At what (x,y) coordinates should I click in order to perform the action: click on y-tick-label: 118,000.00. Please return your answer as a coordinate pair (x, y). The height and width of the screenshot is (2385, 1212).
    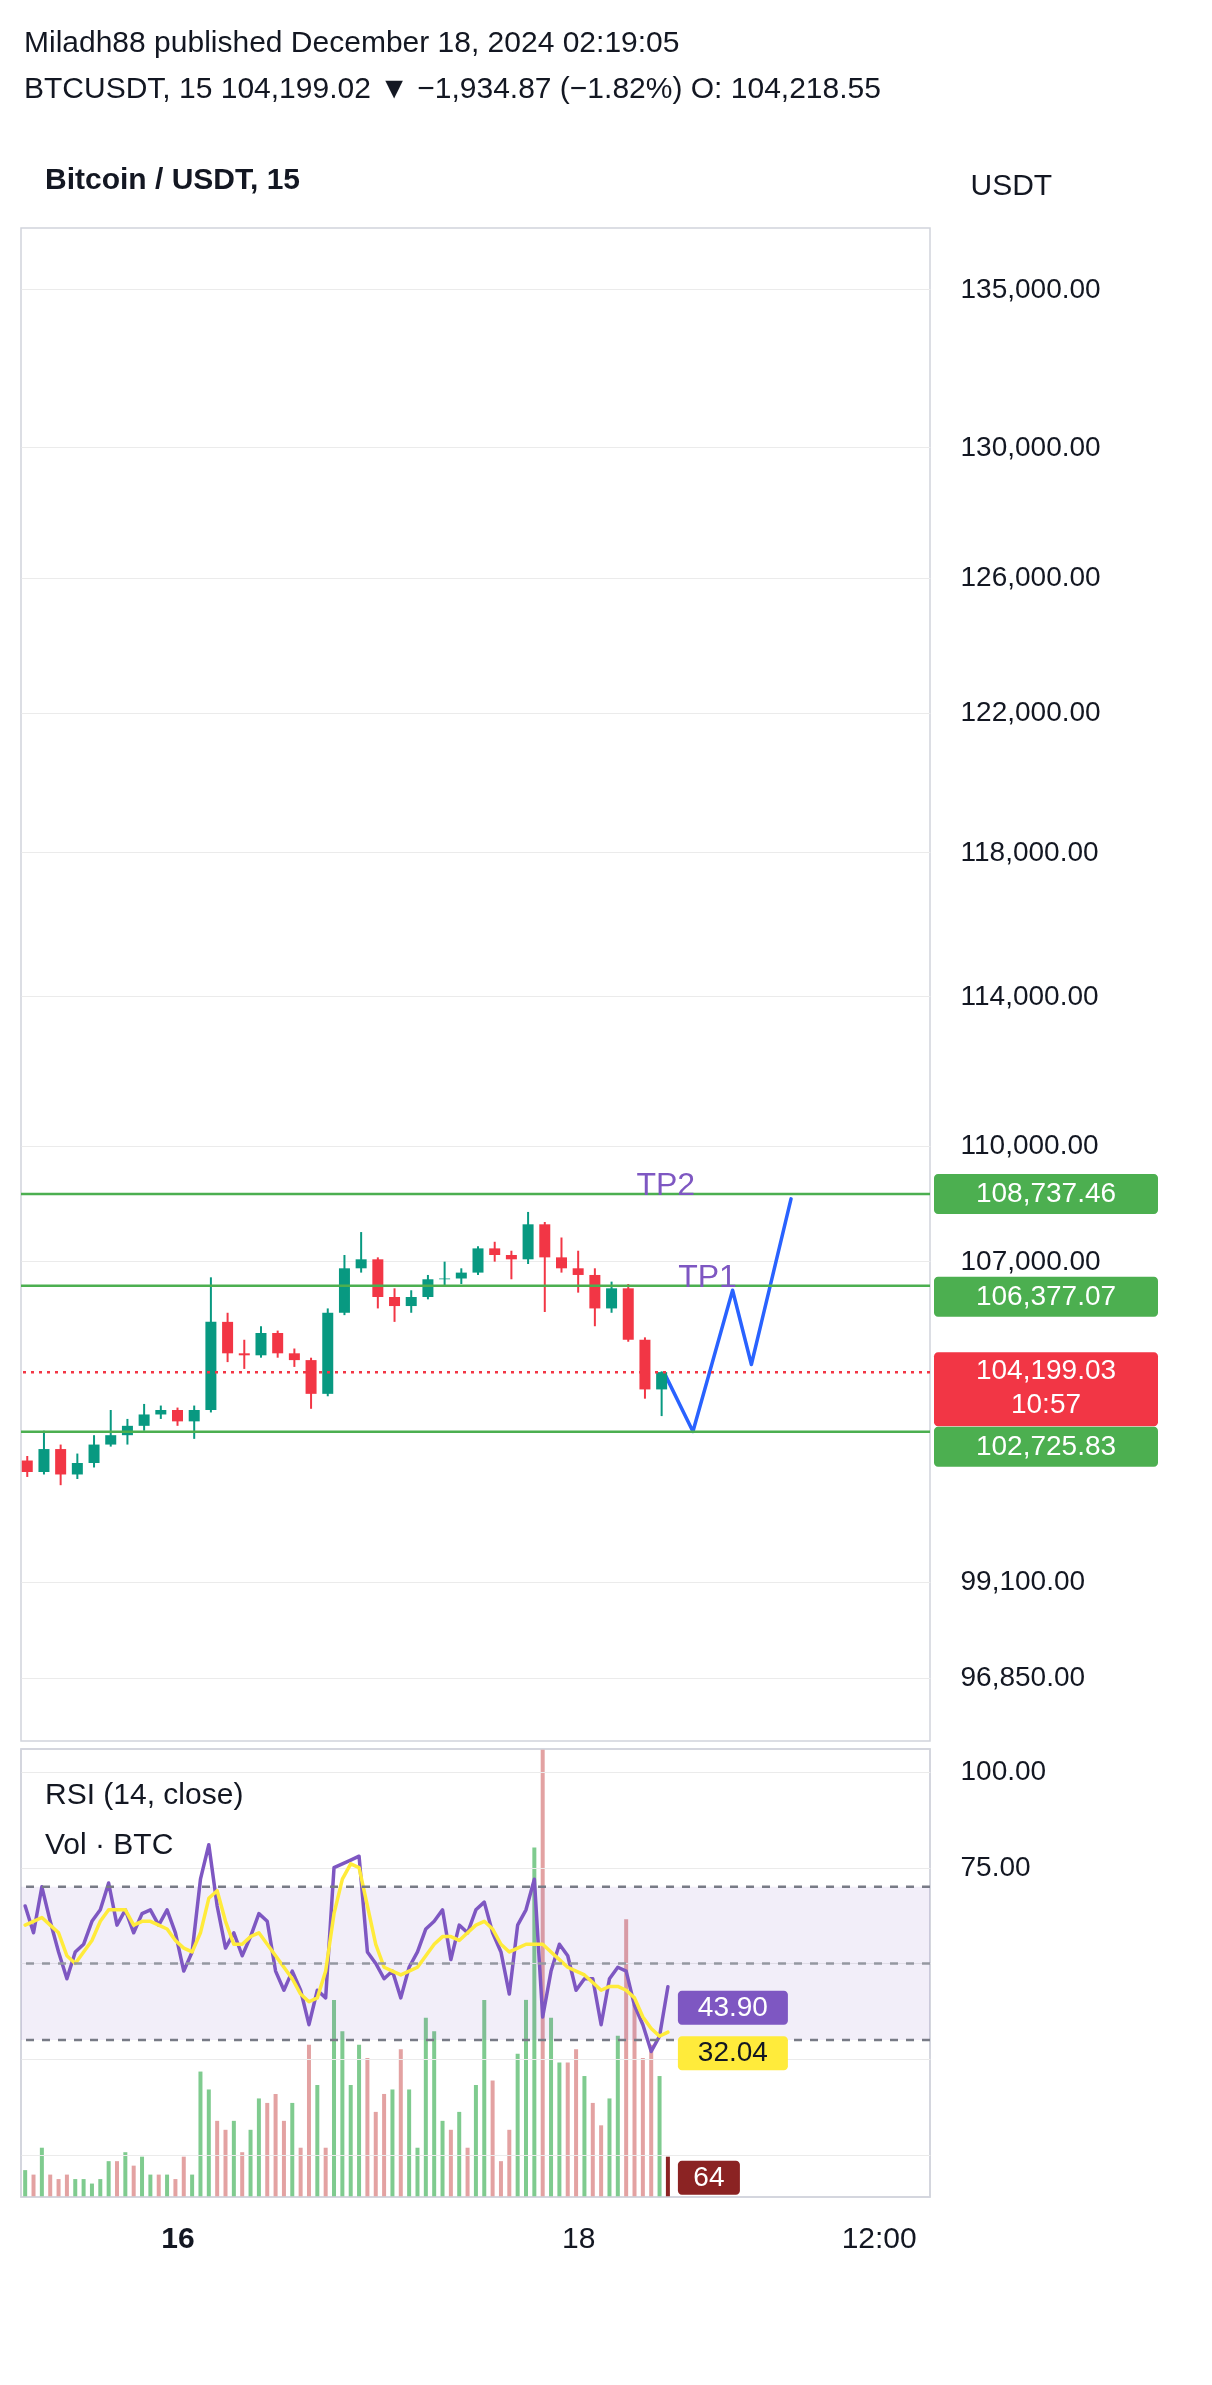
    Looking at the image, I should click on (1029, 851).